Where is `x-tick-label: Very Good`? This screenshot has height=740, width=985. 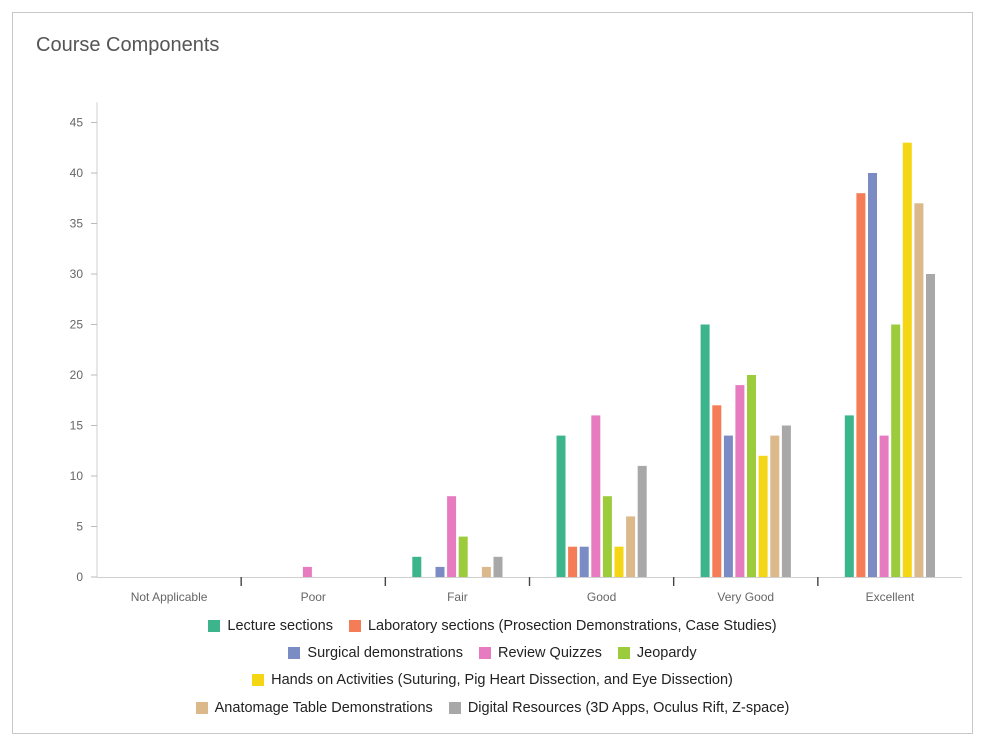 x-tick-label: Very Good is located at coordinates (745, 597).